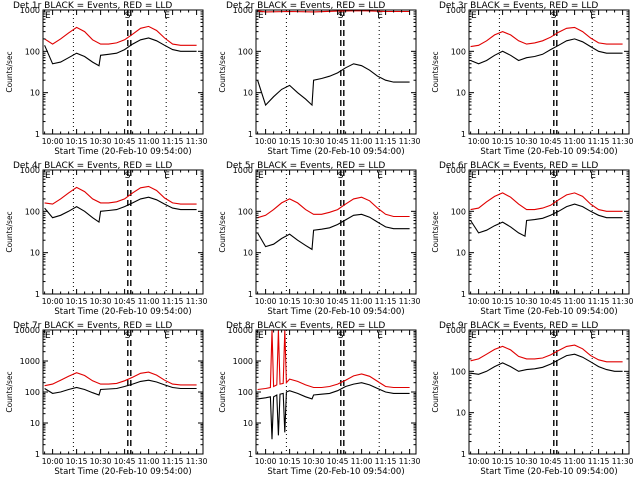 The width and height of the screenshot is (640, 480). Describe the element at coordinates (240, 330) in the screenshot. I see `y-tick-label: 10000` at that location.